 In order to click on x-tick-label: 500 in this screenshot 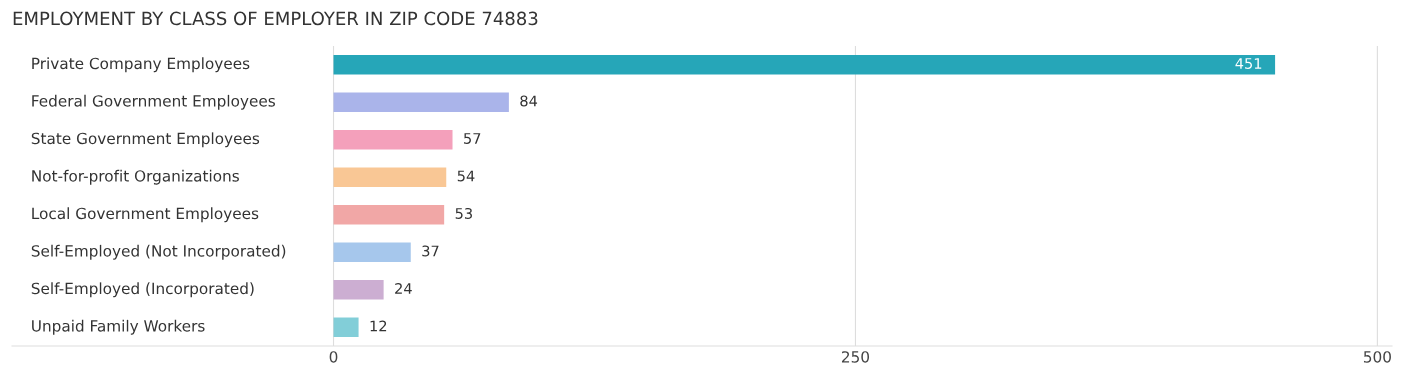, I will do `click(1377, 357)`.